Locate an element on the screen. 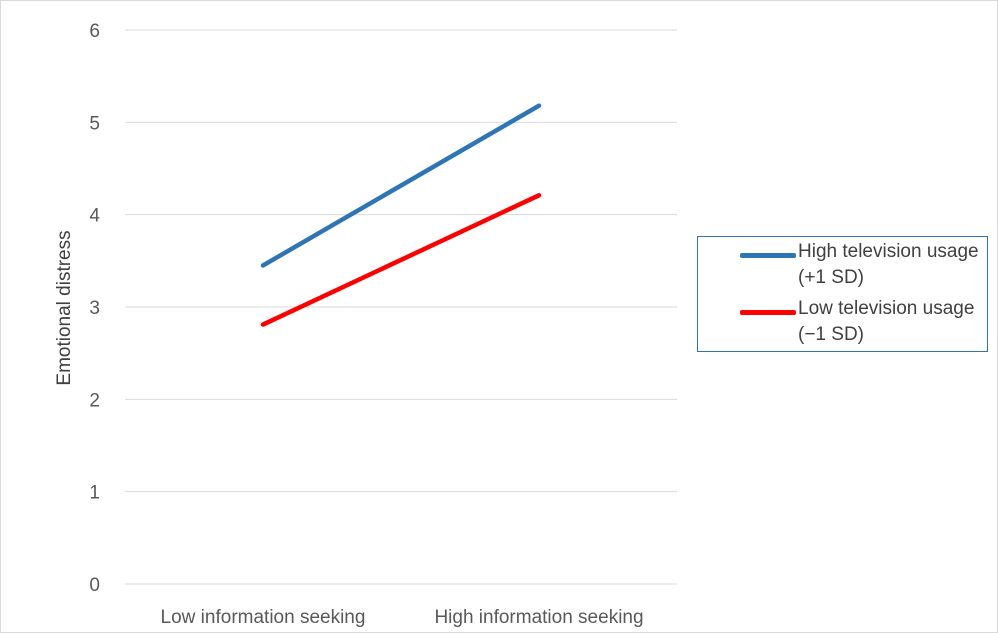 The height and width of the screenshot is (633, 998). y-tick-label: 3 is located at coordinates (94, 308).